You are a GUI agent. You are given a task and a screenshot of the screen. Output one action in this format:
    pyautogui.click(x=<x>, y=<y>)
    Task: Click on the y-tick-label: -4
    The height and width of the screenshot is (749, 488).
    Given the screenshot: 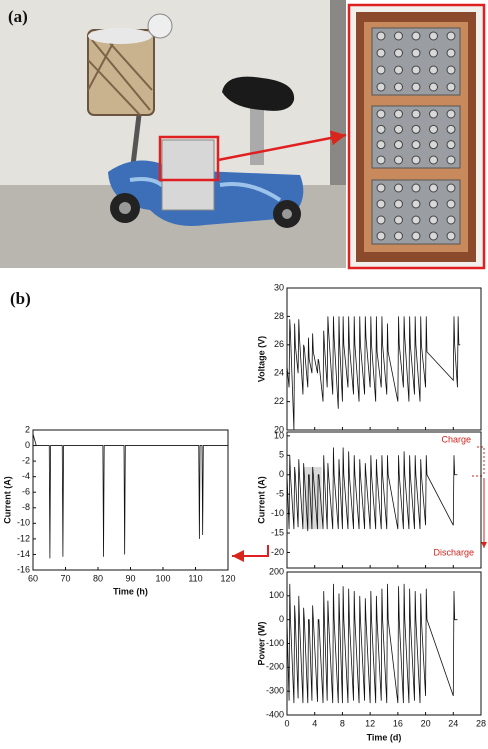 What is the action you would take?
    pyautogui.click(x=26, y=476)
    